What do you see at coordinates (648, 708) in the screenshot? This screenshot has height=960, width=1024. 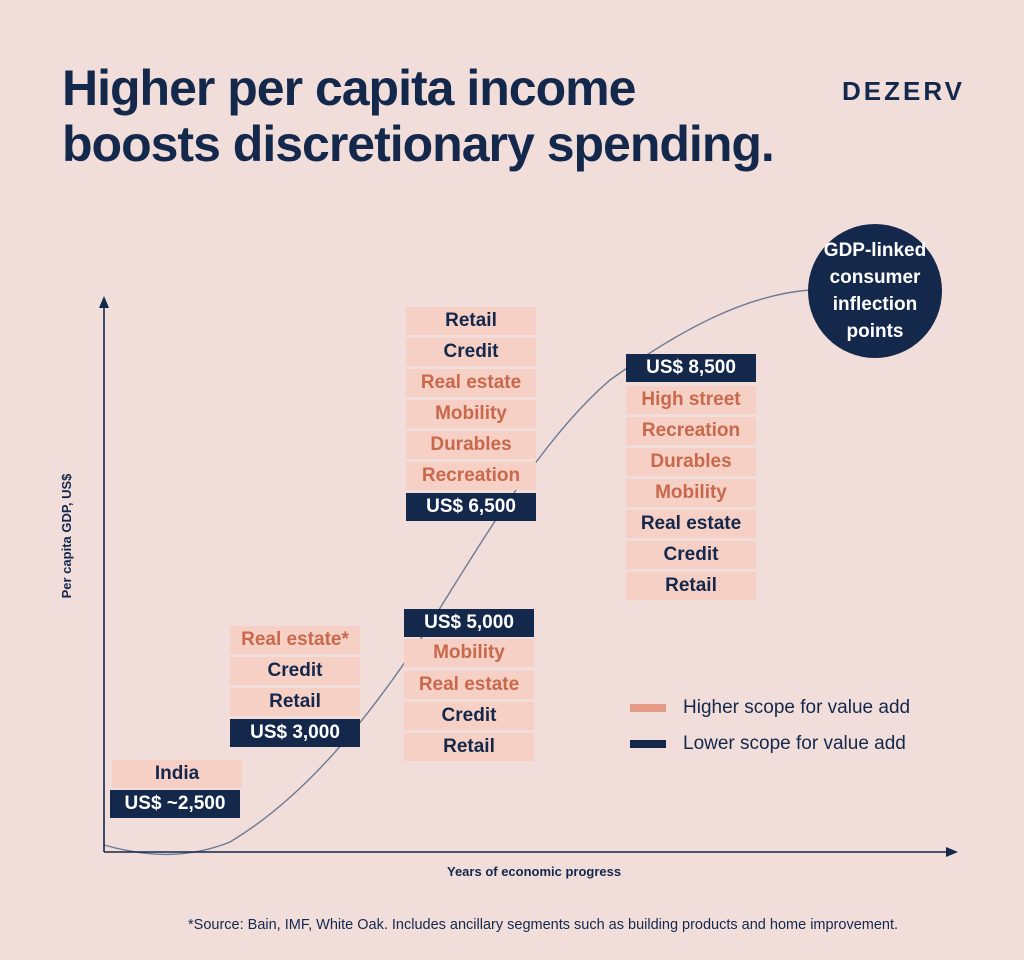 I see `legend-swatch-higher` at bounding box center [648, 708].